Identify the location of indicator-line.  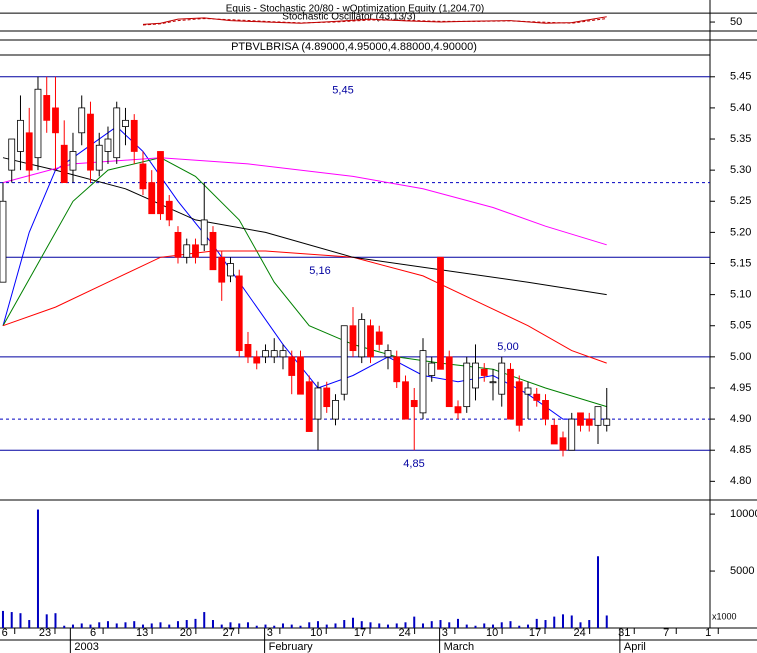
(374, 21).